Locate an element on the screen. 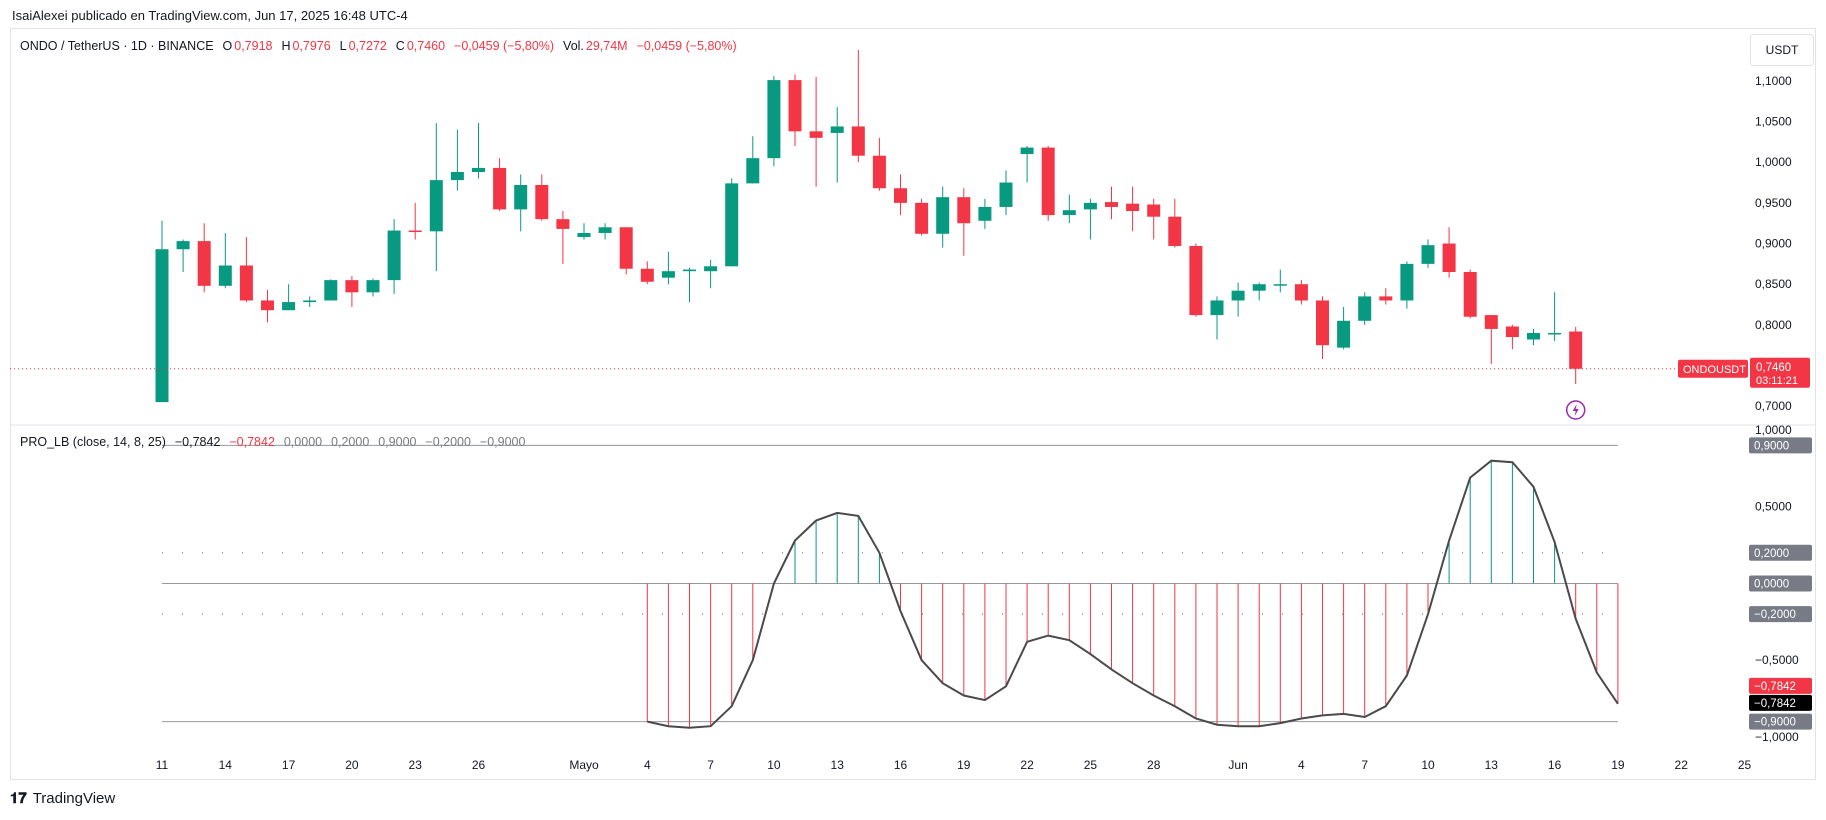  time-axis-tick: 26 is located at coordinates (479, 765).